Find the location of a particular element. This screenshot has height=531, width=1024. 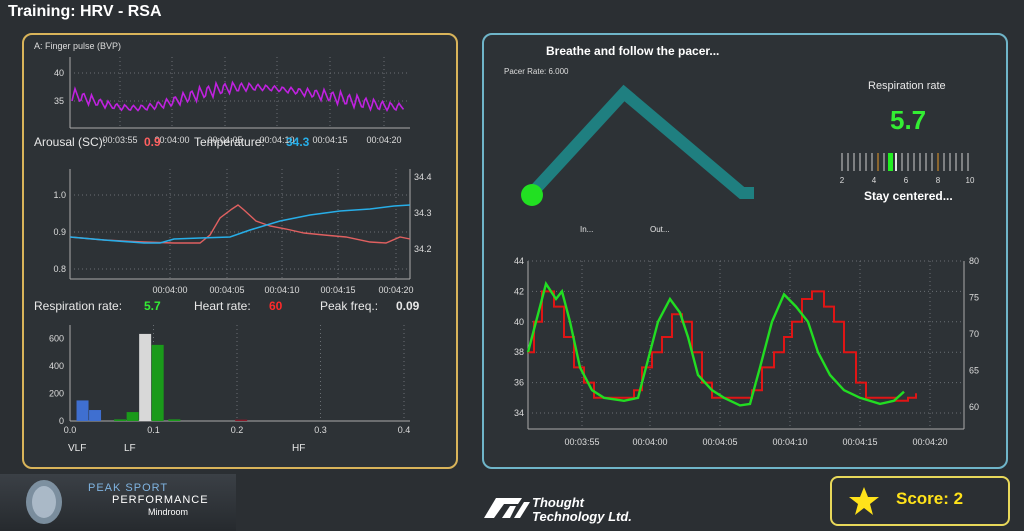

temperature-label: Temperature: is located at coordinates (229, 142).